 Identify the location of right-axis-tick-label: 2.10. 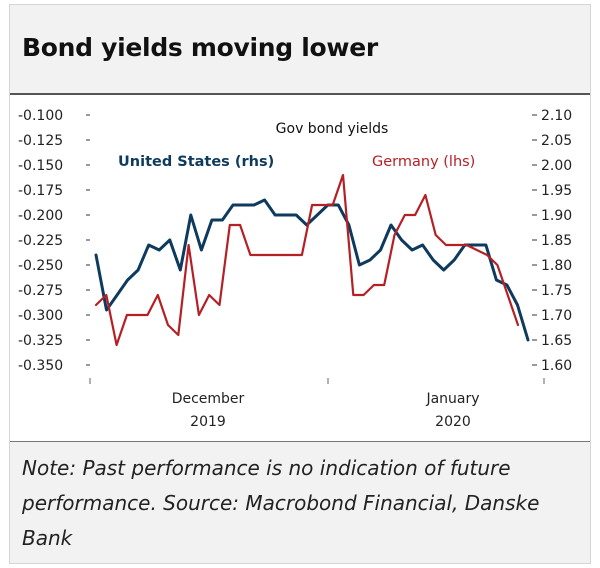
(556, 116).